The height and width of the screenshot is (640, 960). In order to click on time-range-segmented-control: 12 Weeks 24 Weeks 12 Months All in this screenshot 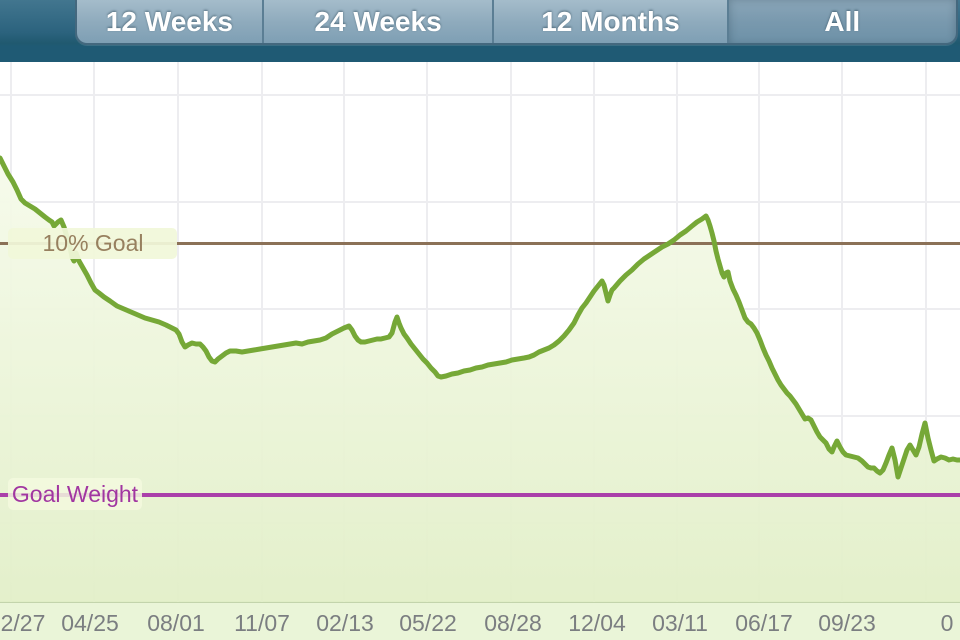, I will do `click(516, 22)`.